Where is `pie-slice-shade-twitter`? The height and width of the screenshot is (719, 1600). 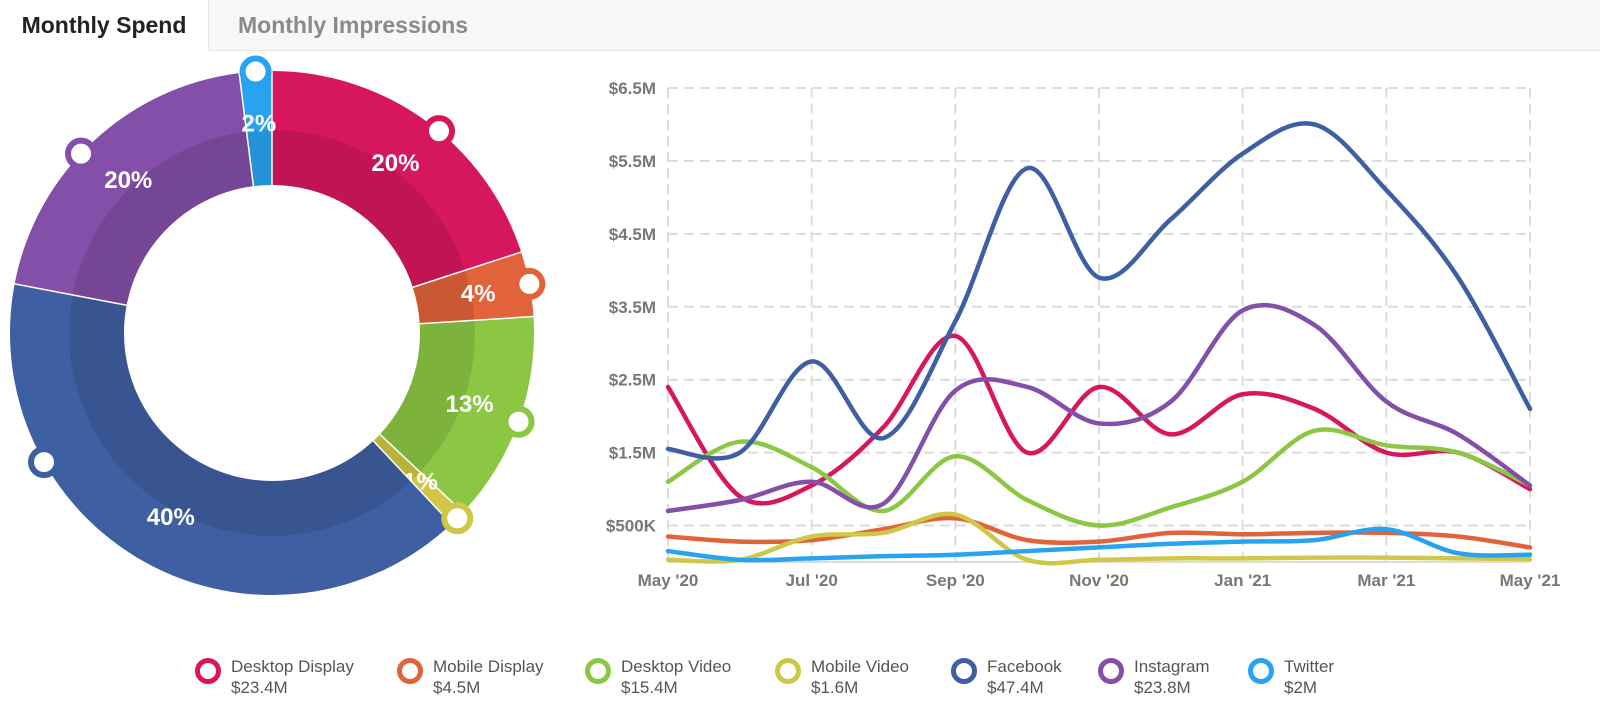 pie-slice-shade-twitter is located at coordinates (259, 158).